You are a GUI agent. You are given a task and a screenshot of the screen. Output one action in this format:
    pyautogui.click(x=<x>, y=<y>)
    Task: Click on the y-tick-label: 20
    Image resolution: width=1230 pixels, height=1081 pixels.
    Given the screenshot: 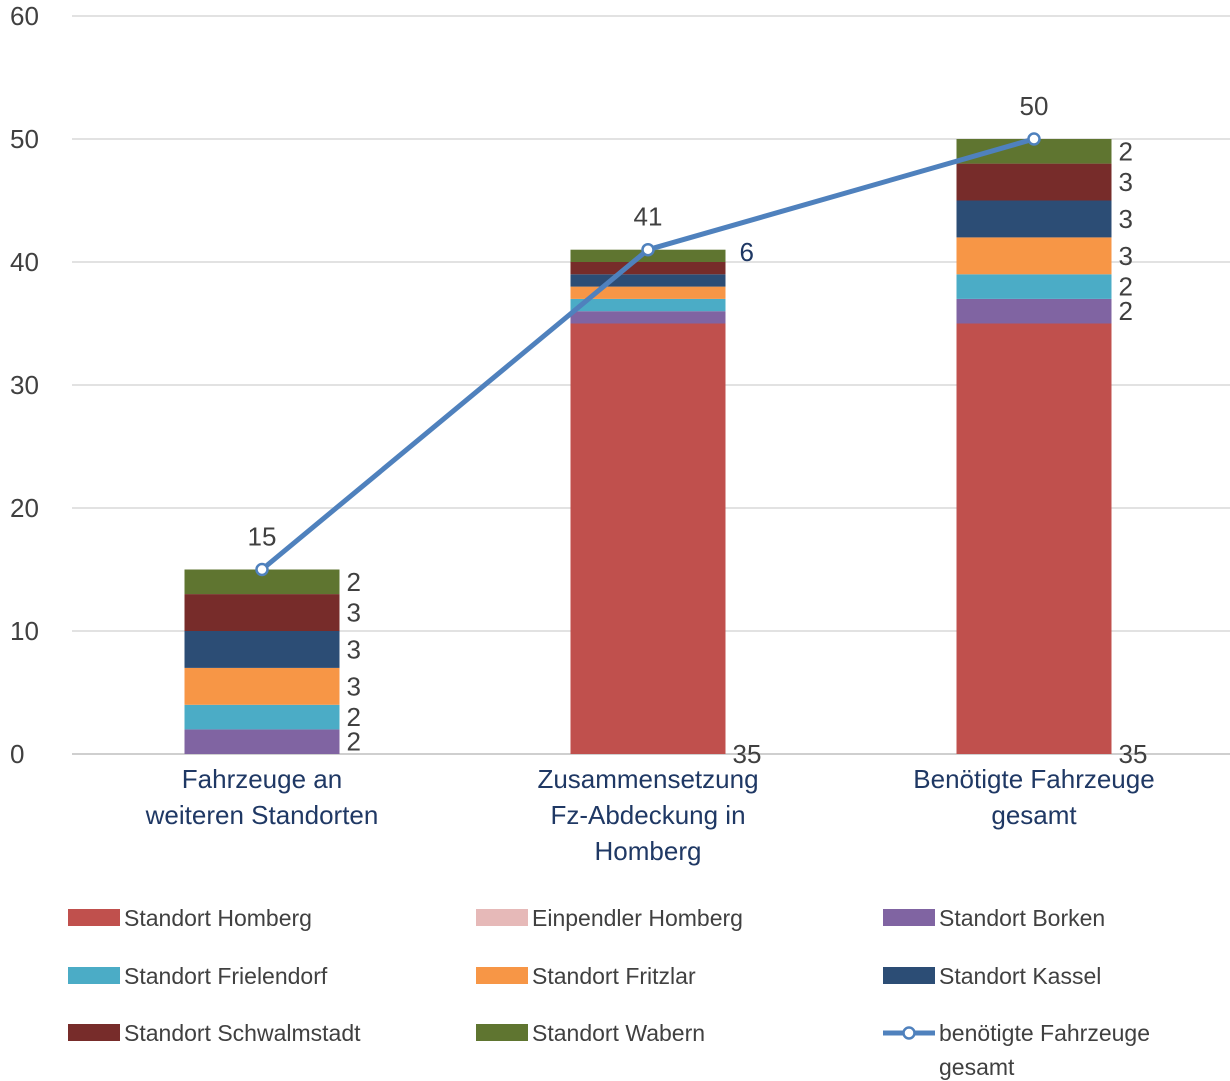 What is the action you would take?
    pyautogui.click(x=24, y=508)
    